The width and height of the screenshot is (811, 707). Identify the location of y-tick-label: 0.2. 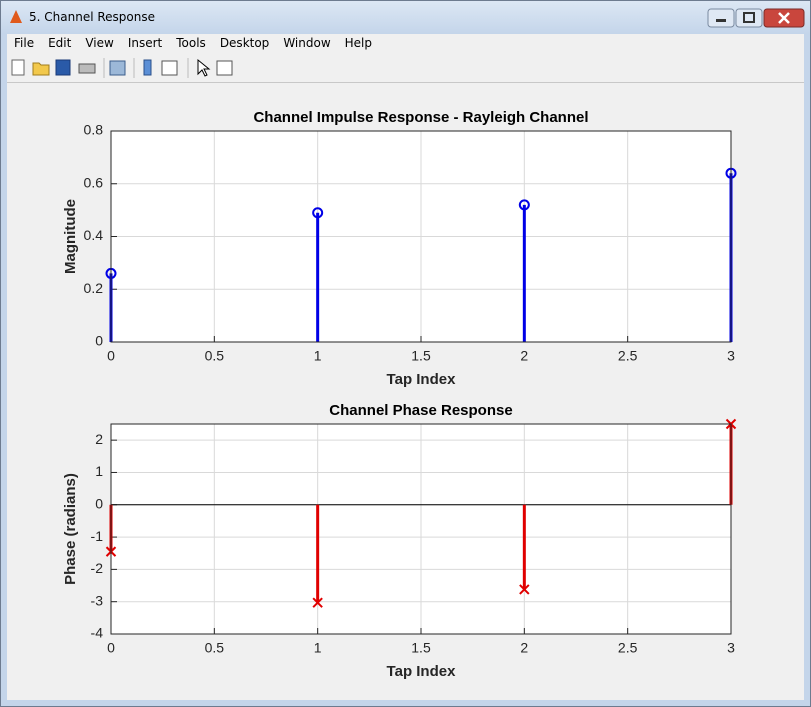
(94, 288).